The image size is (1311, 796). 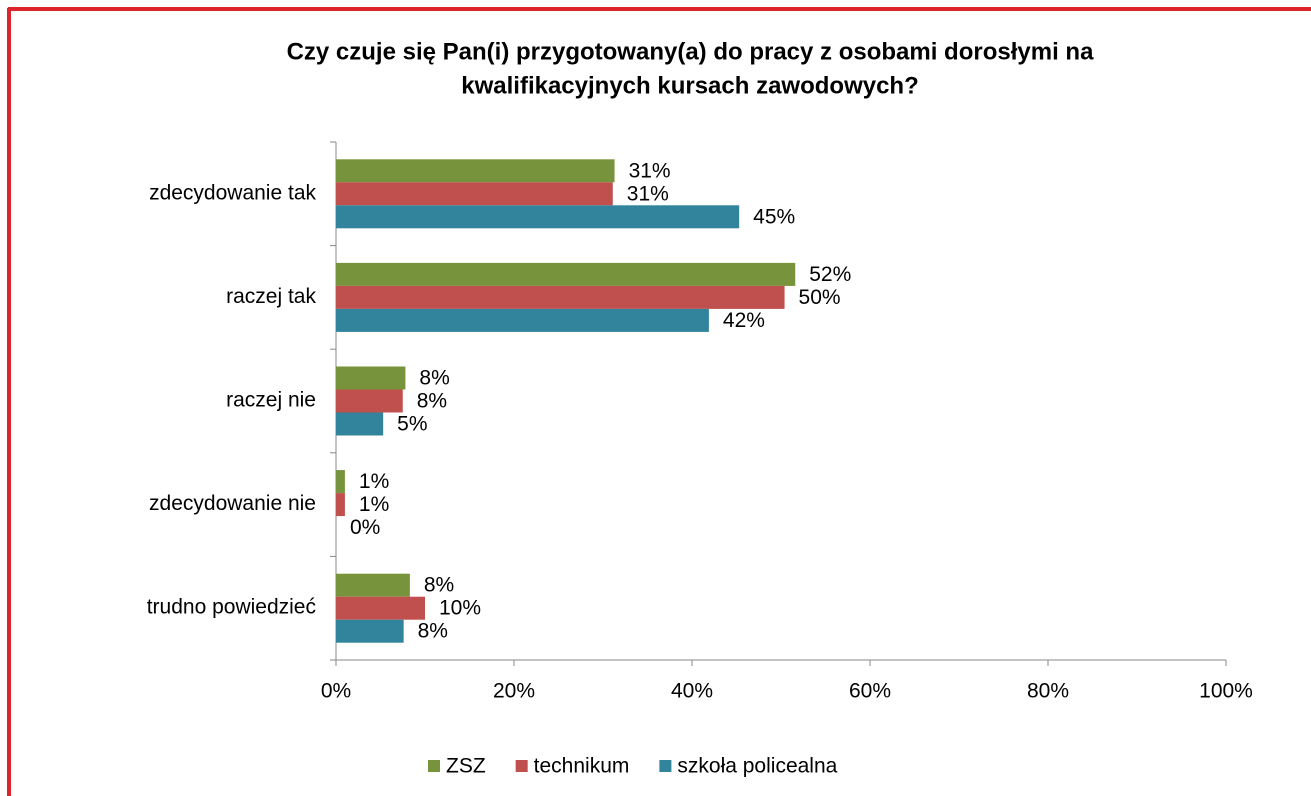 I want to click on y-tick-label: raczej tak, so click(x=271, y=296).